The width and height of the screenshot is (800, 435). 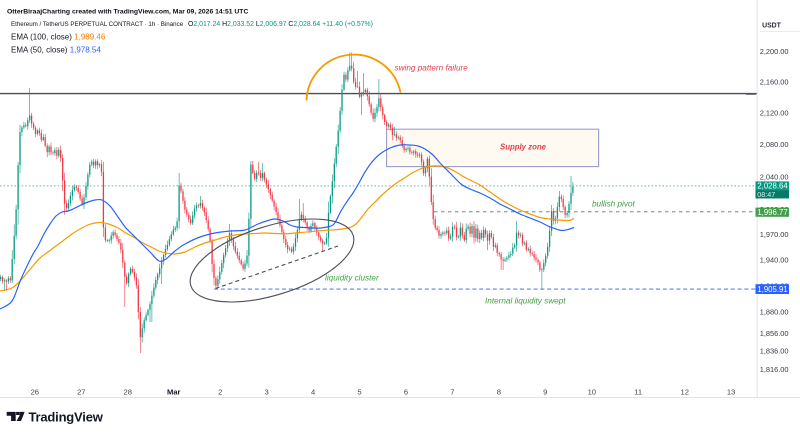 What do you see at coordinates (352, 278) in the screenshot?
I see `svg-text: liquidity cluster` at bounding box center [352, 278].